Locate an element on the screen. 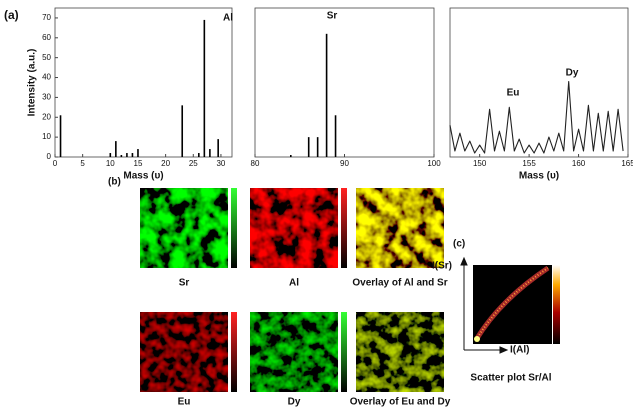 The width and height of the screenshot is (633, 408). x-tick-label: 25 is located at coordinates (193, 163).